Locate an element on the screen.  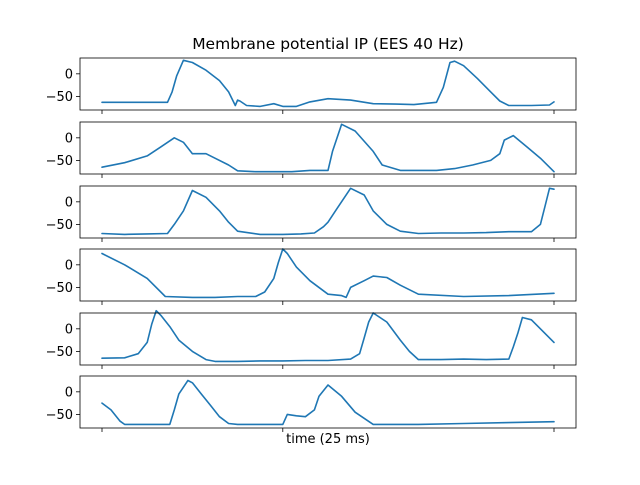
panel-3: 0 −50 is located at coordinates (311, 213).